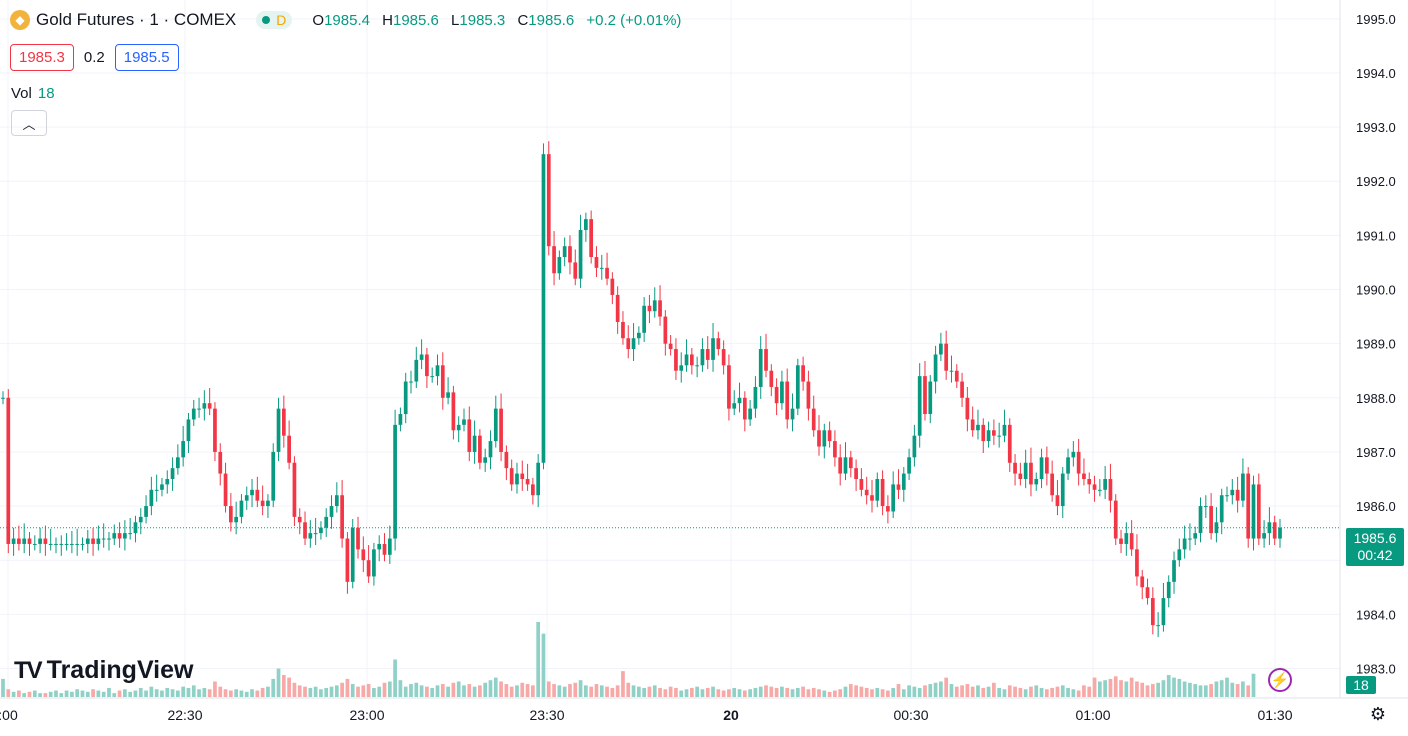 The height and width of the screenshot is (736, 1408). What do you see at coordinates (1280, 680) in the screenshot?
I see `lightning-icon: ⚡` at bounding box center [1280, 680].